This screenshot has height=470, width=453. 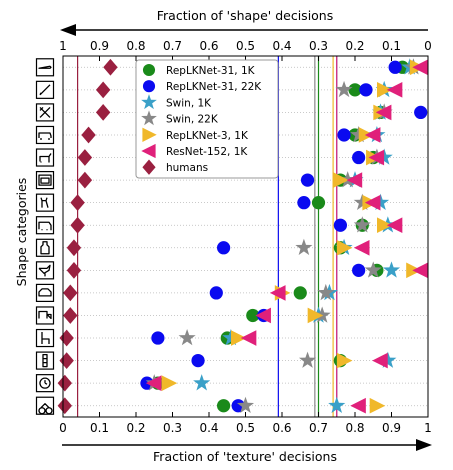 I want to click on top-tick-label-9: 0.1, so click(x=391, y=46).